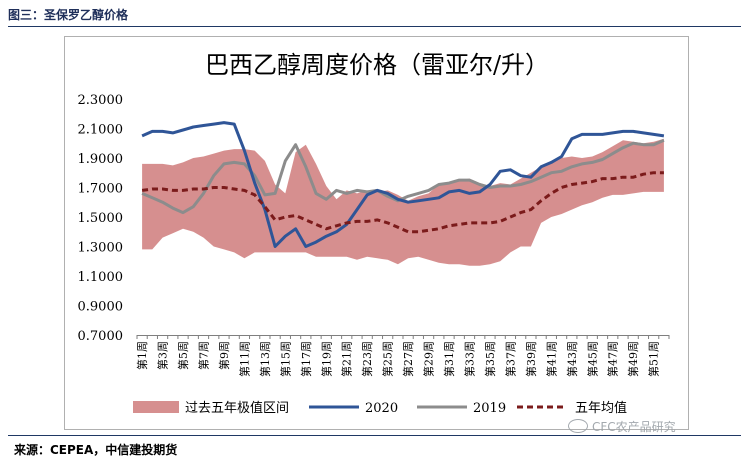 The image size is (749, 461). Describe the element at coordinates (224, 355) in the screenshot. I see `x-tick-label: 第9周` at that location.